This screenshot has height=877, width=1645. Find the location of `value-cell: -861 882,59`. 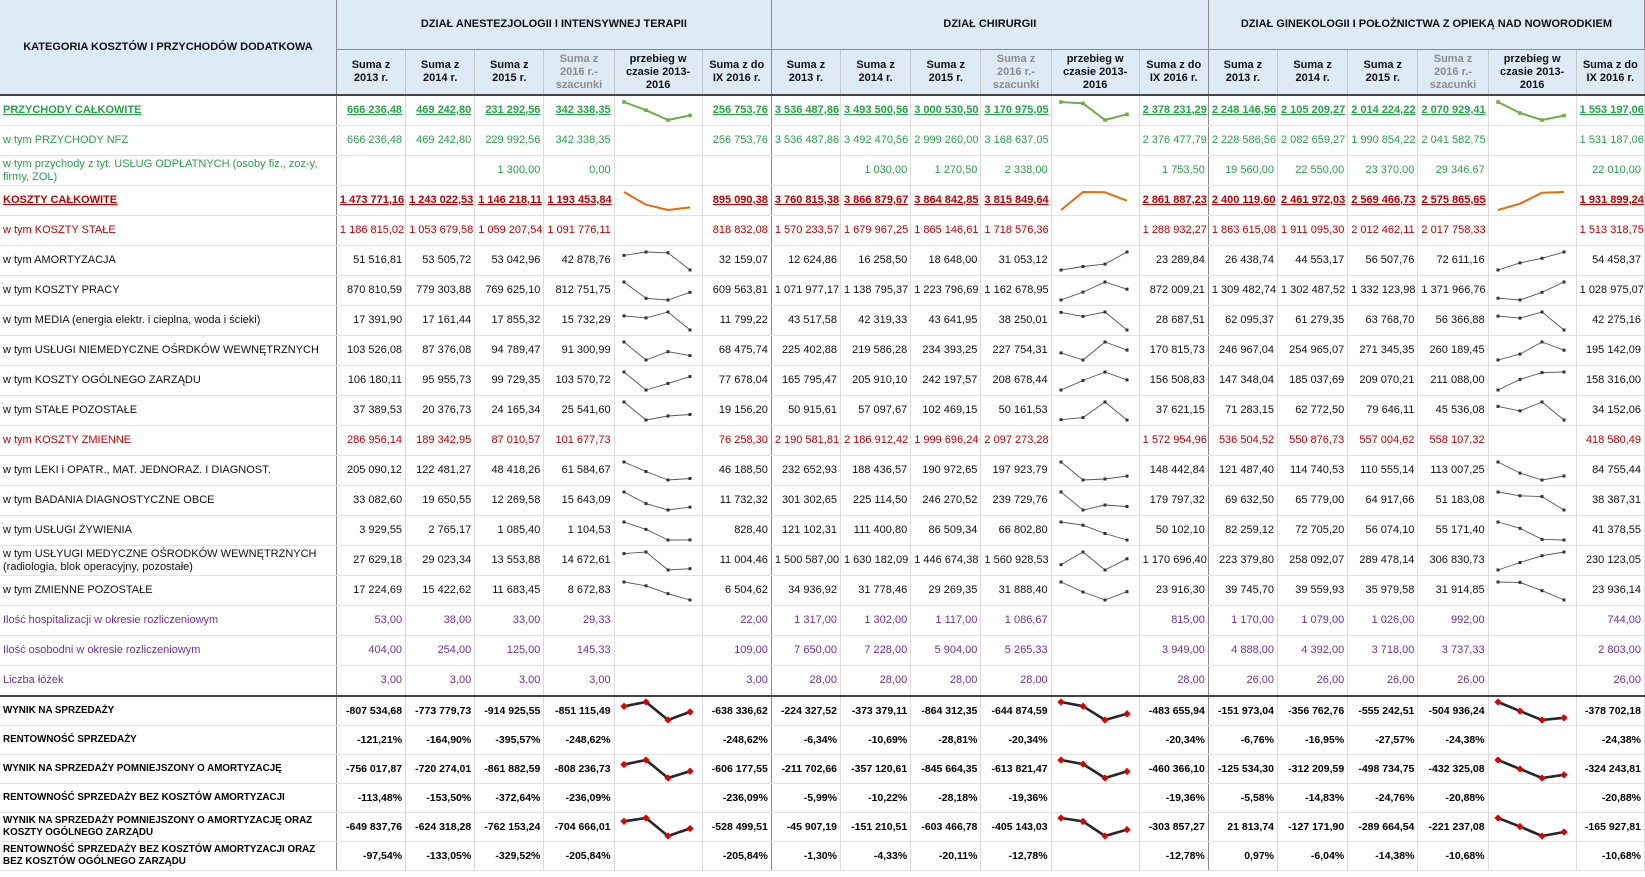

value-cell: -861 882,59 is located at coordinates (509, 769).